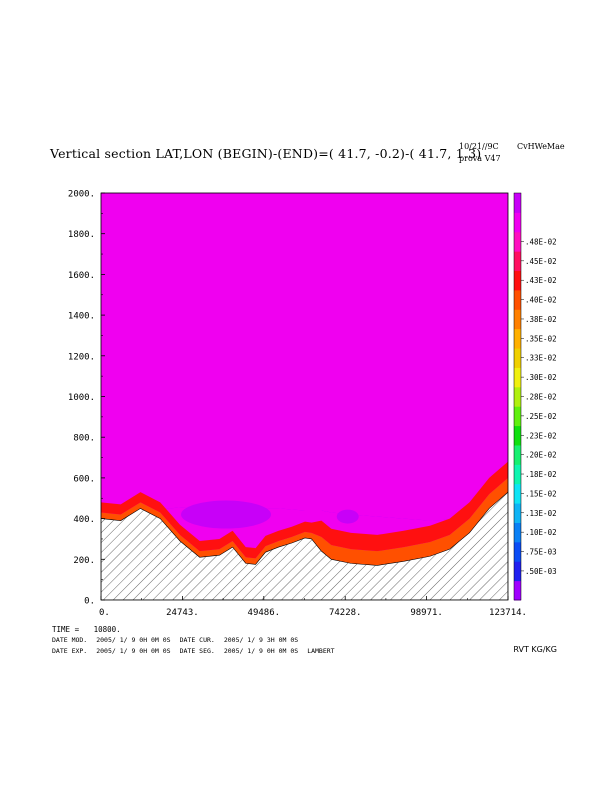 The image size is (612, 792). What do you see at coordinates (81, 357) in the screenshot?
I see `y-tick-label: 1200.` at bounding box center [81, 357].